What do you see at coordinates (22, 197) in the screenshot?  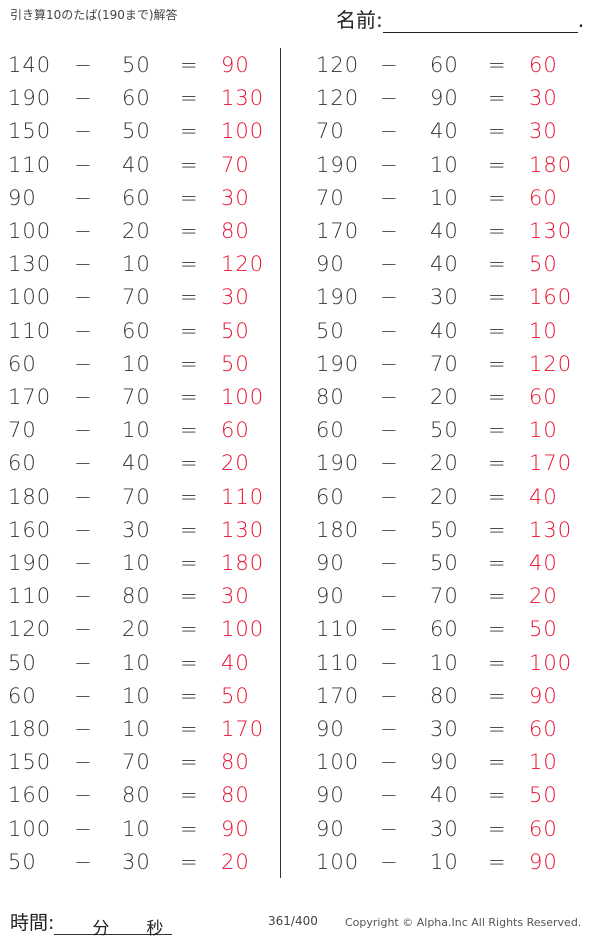 I see `left-problem-5-minuend: 90` at bounding box center [22, 197].